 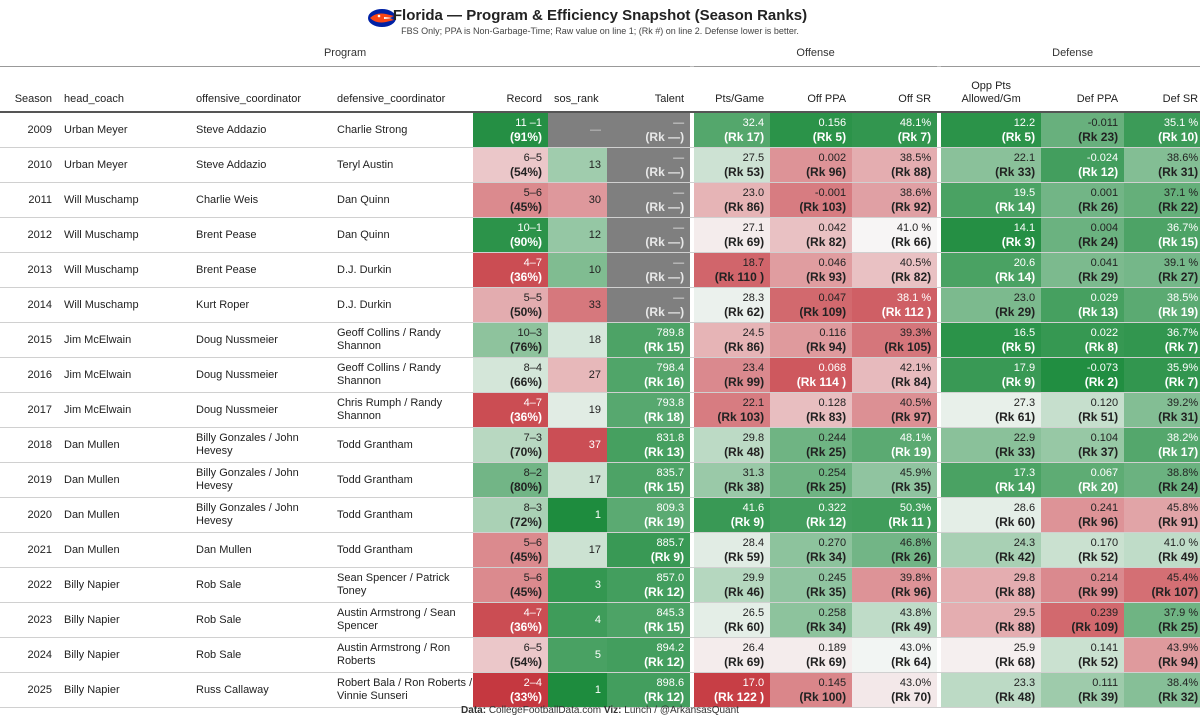 What do you see at coordinates (1024, 508) in the screenshot?
I see `opp-pts-cell-value: 28.6` at bounding box center [1024, 508].